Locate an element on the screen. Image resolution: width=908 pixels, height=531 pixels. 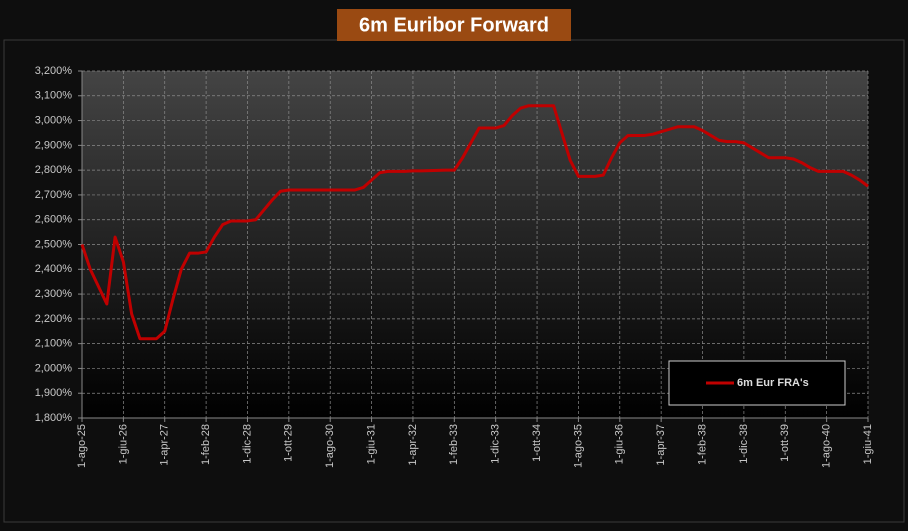
x-tick-label: 1-ott-39 is located at coordinates (785, 443).